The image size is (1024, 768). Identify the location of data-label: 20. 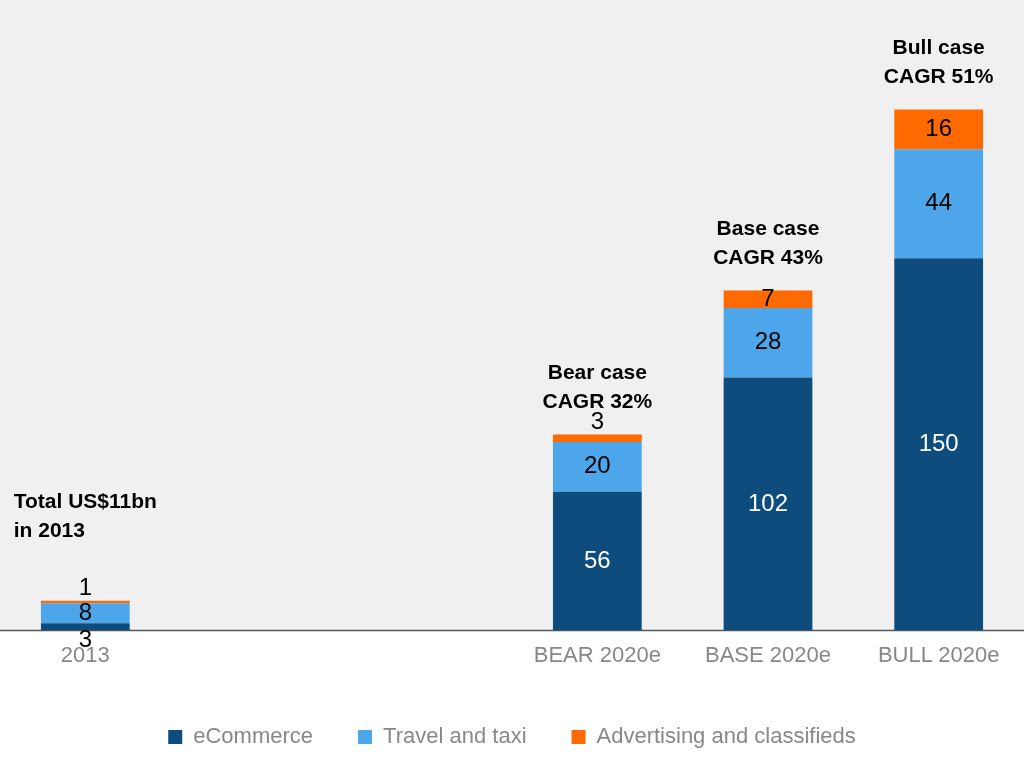
(597, 465).